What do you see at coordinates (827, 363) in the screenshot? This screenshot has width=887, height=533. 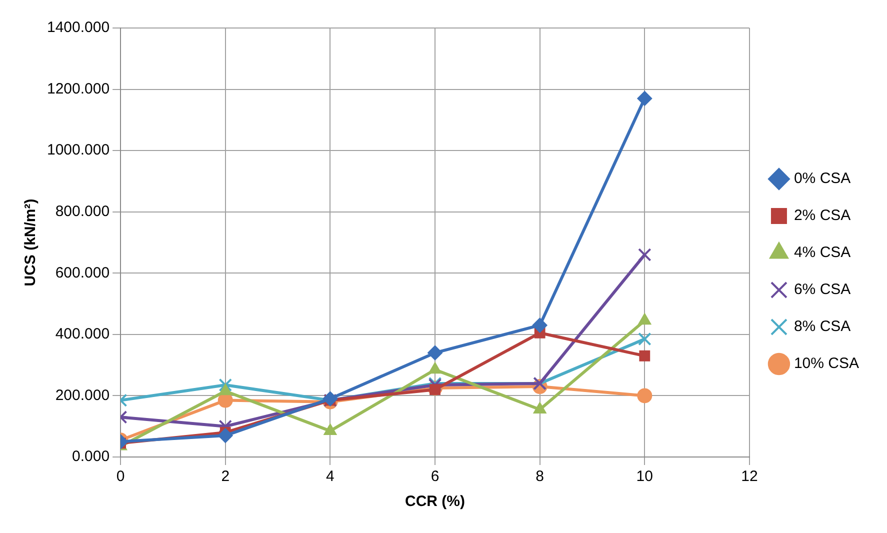 I see `legend-label: 10% CSA` at bounding box center [827, 363].